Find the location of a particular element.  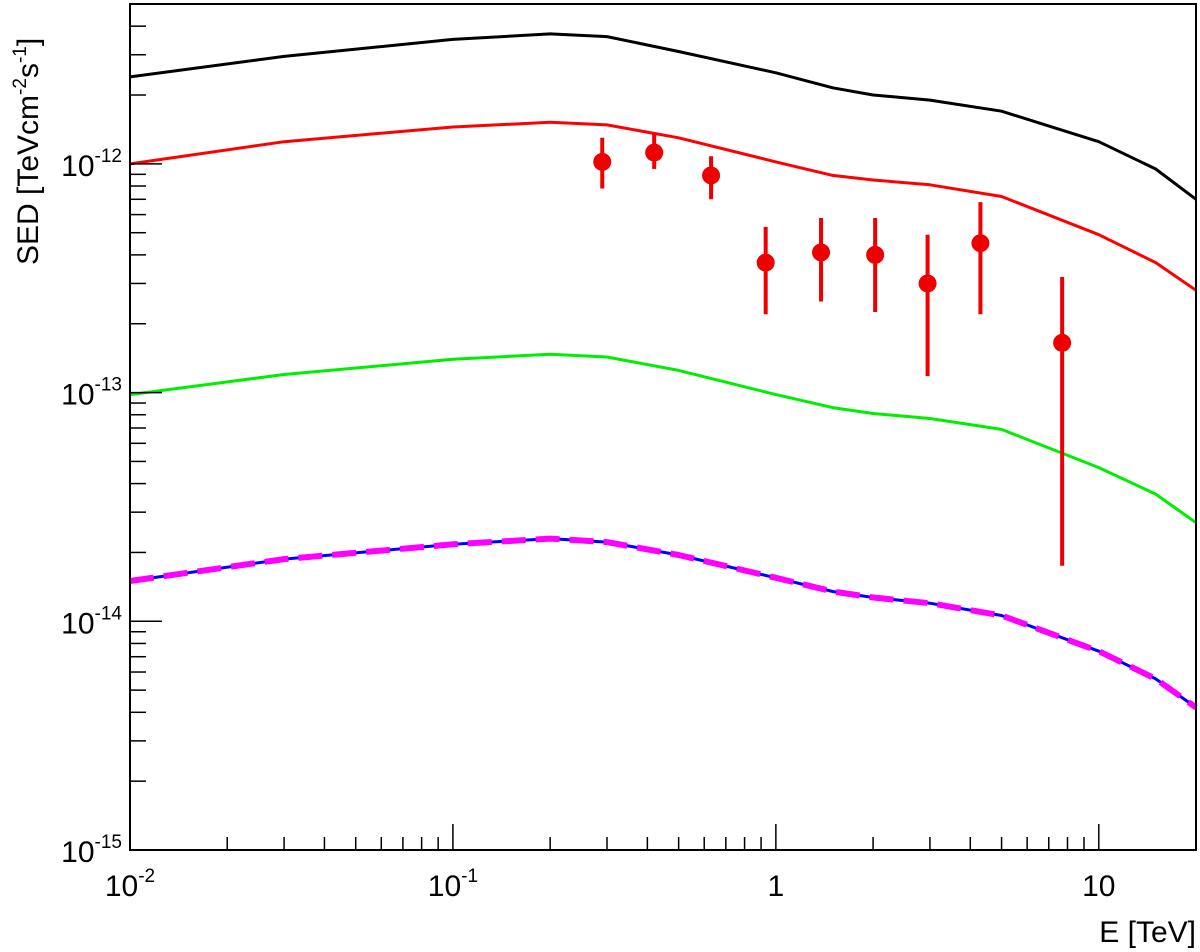

y-tick-label: 10-12 is located at coordinates (91, 164).